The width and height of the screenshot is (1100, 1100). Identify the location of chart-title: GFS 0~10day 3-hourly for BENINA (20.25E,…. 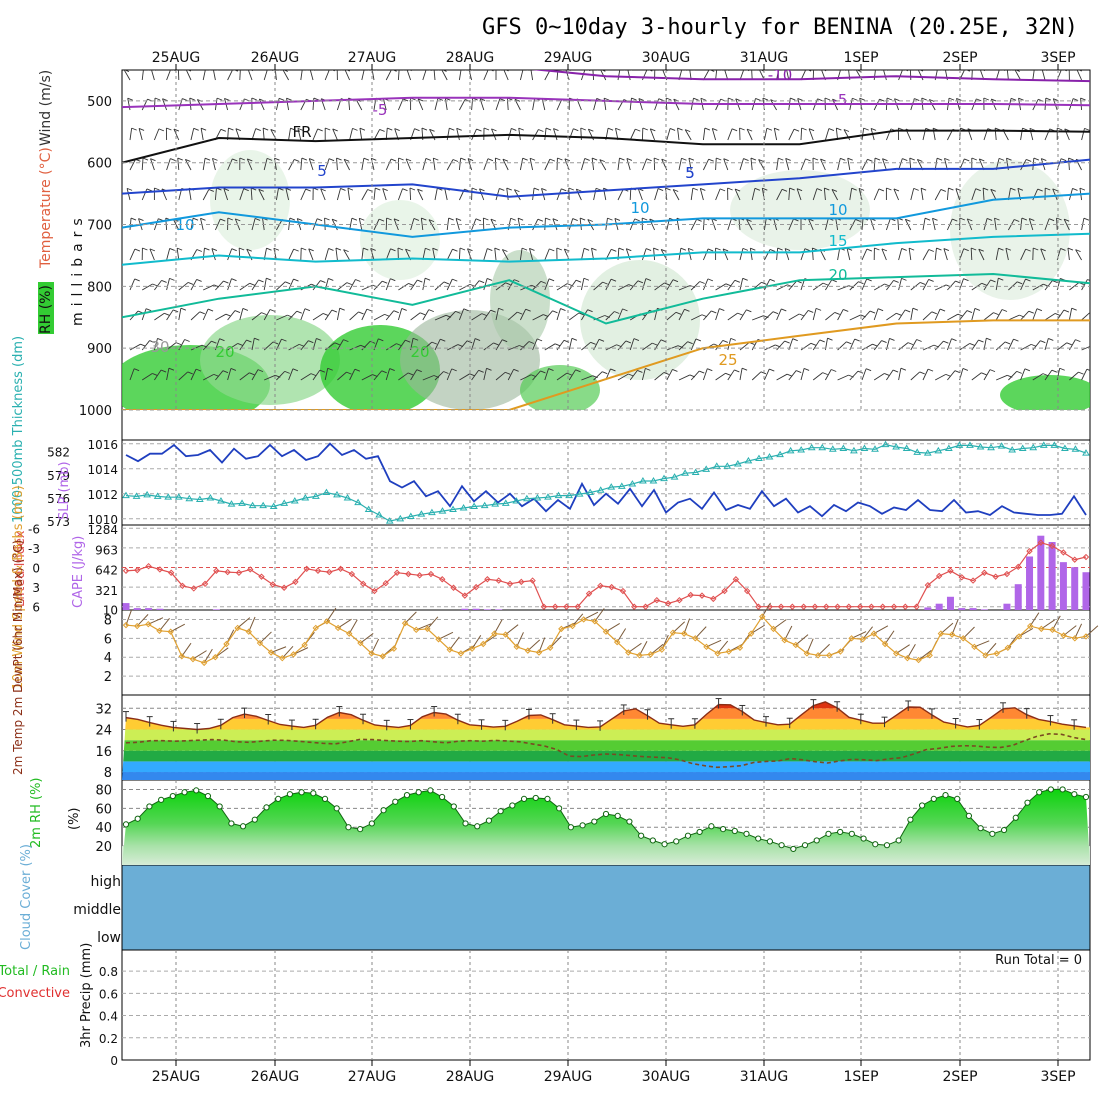
(780, 27).